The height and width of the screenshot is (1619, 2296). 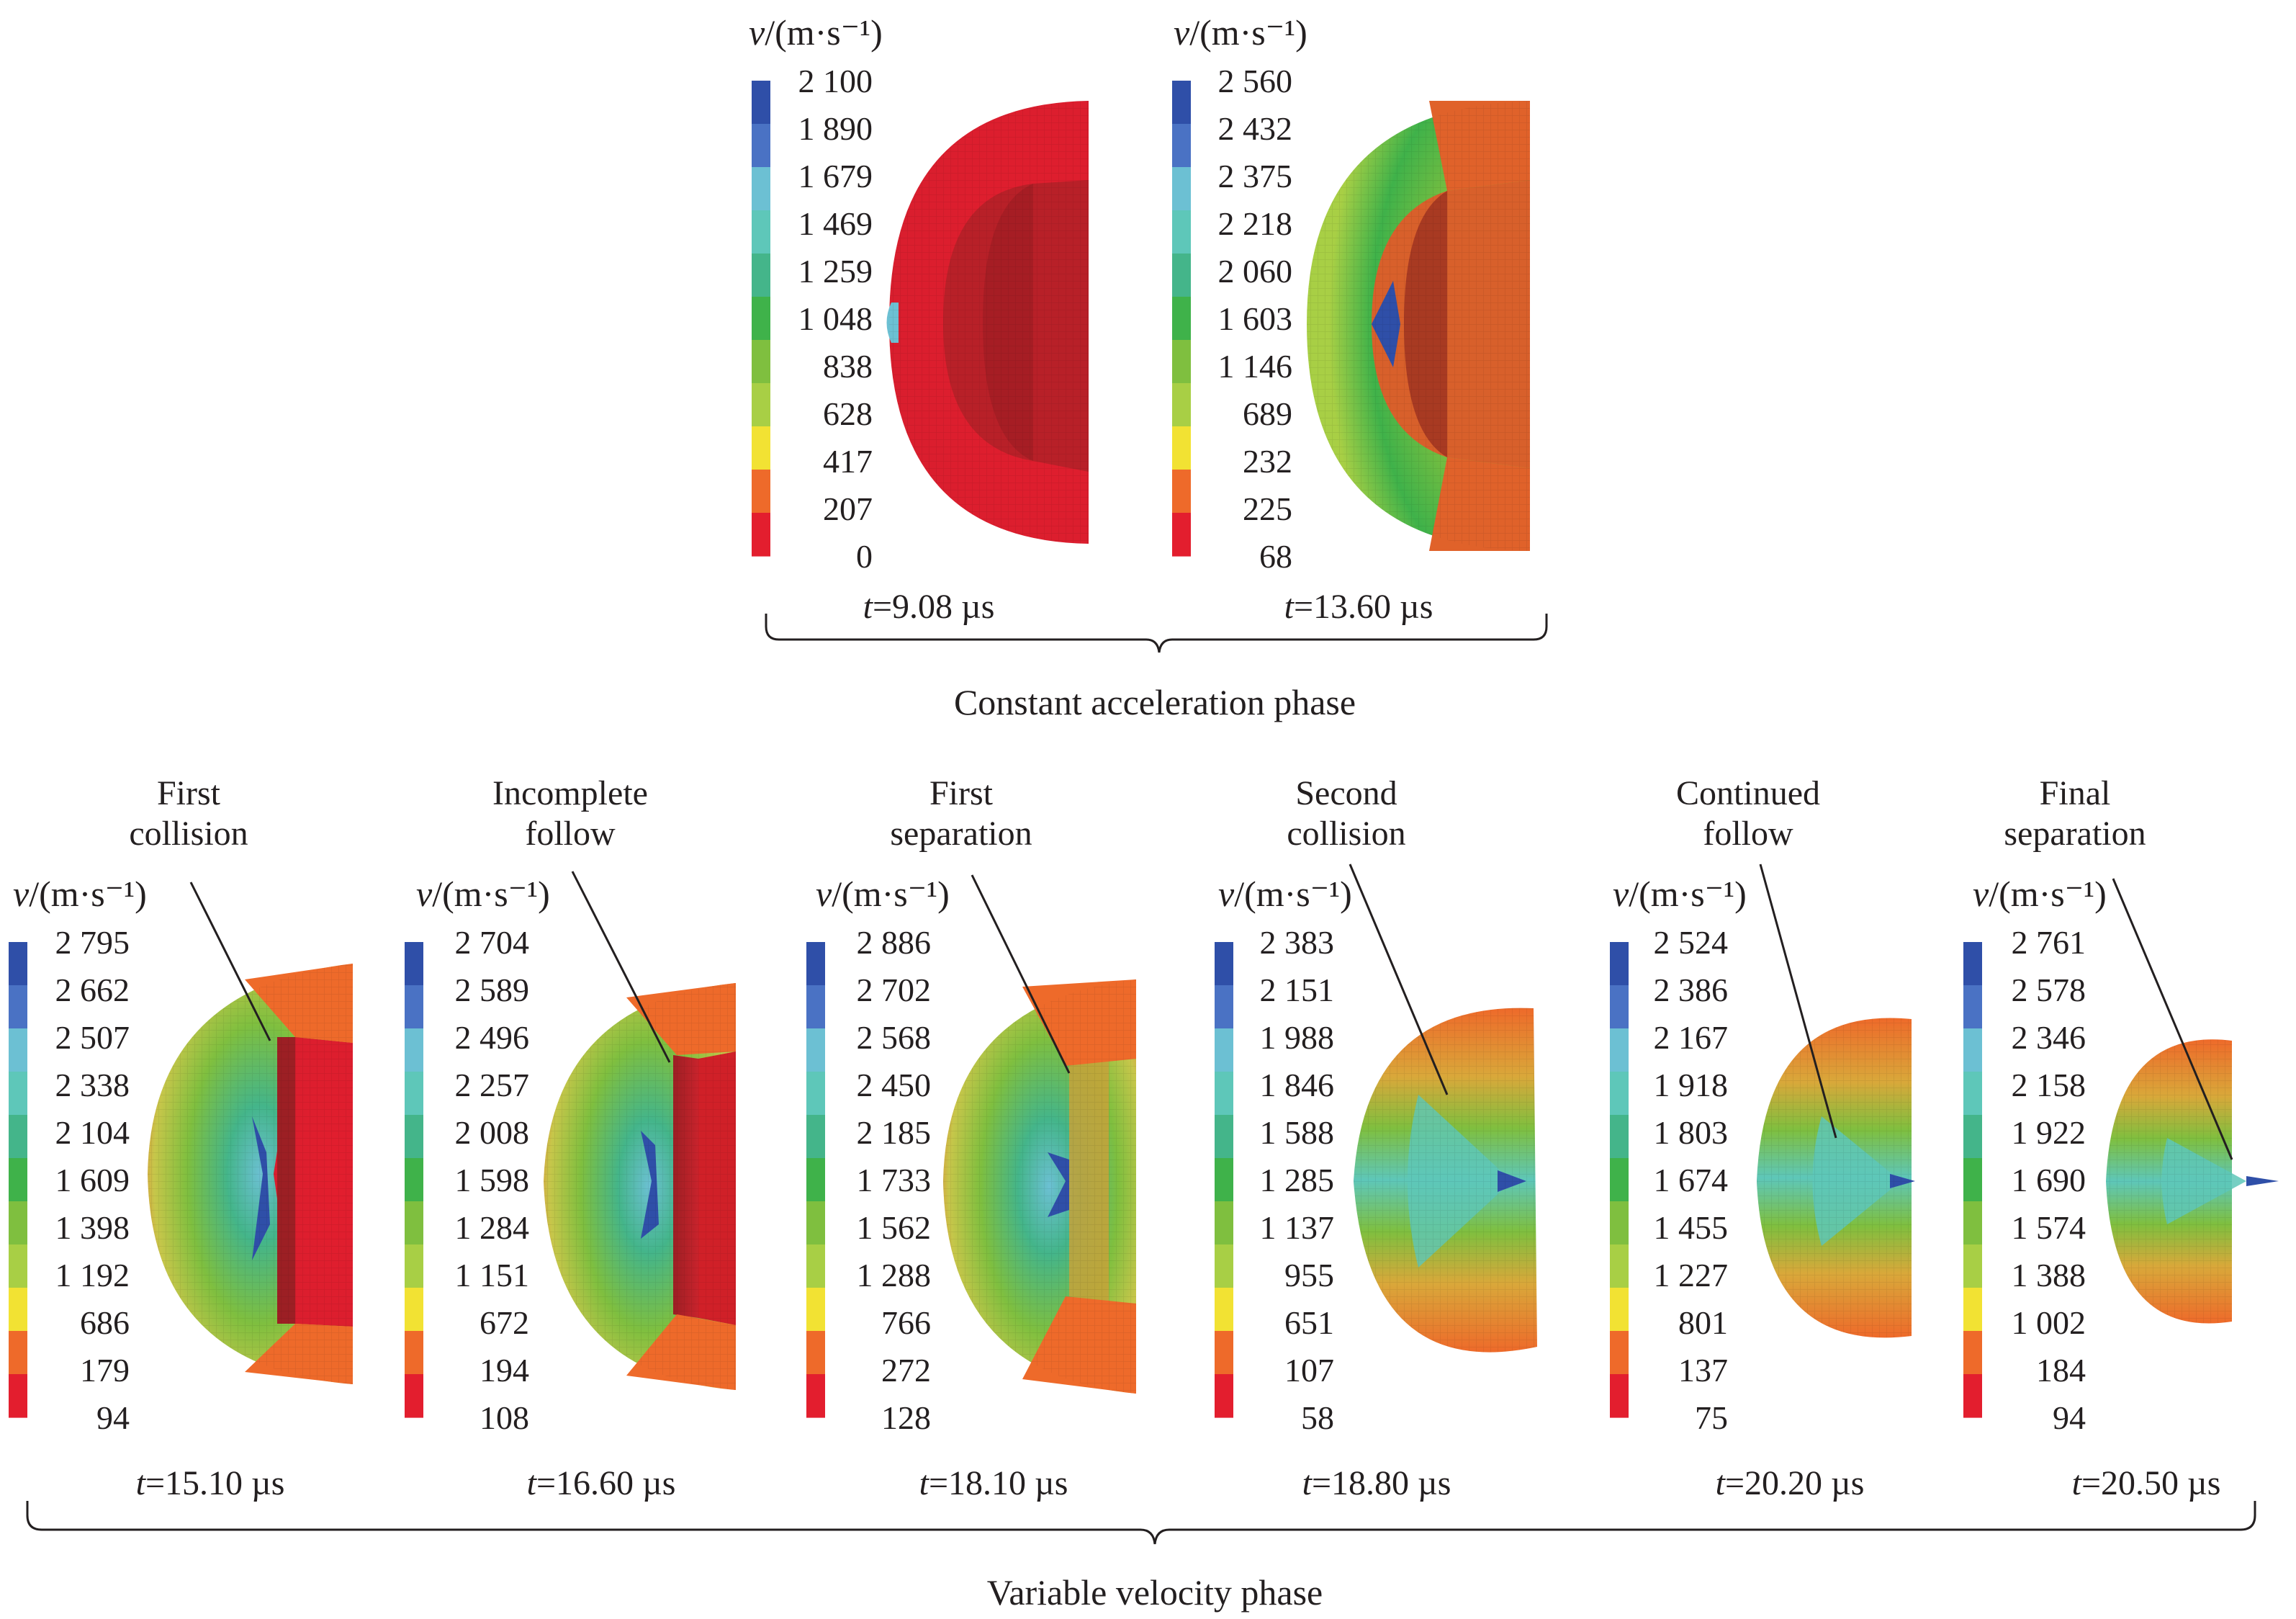 I want to click on colour-bar-tick-label: 2 589, so click(x=493, y=990).